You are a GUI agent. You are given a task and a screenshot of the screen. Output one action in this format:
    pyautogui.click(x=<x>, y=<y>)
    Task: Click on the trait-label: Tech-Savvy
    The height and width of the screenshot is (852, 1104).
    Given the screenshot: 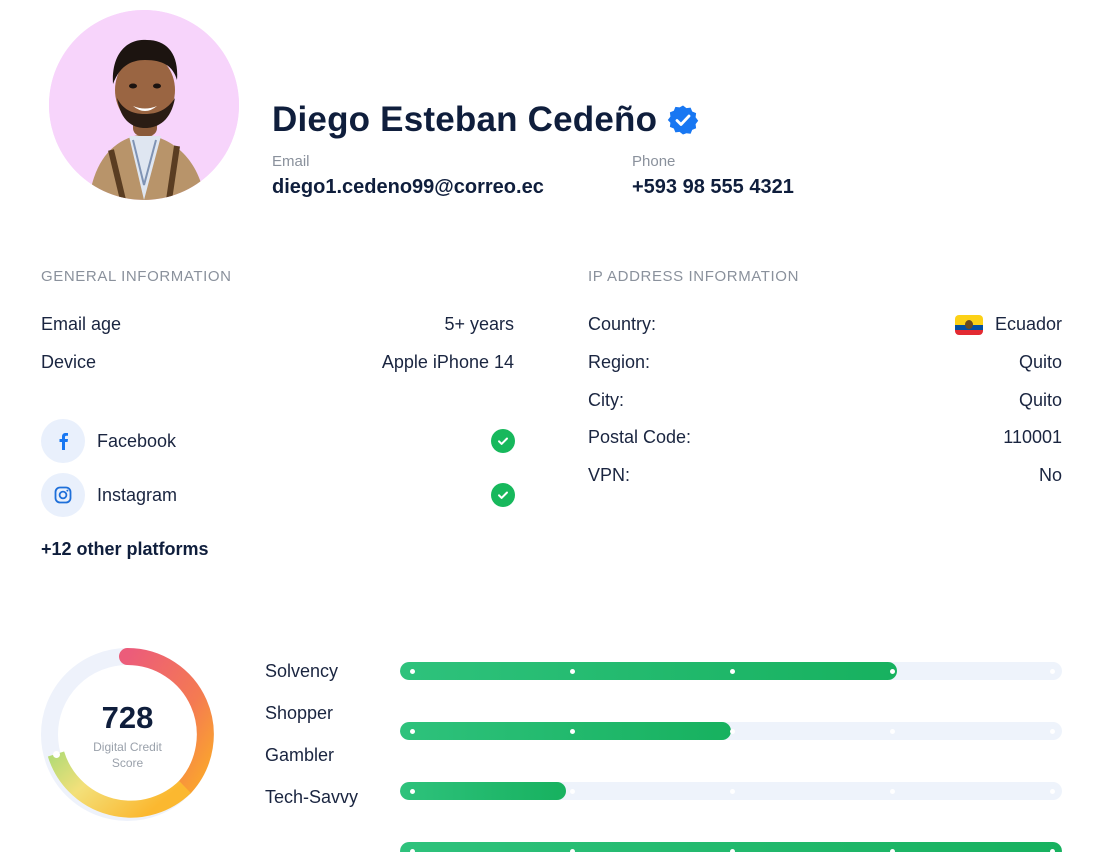 What is the action you would take?
    pyautogui.click(x=312, y=797)
    